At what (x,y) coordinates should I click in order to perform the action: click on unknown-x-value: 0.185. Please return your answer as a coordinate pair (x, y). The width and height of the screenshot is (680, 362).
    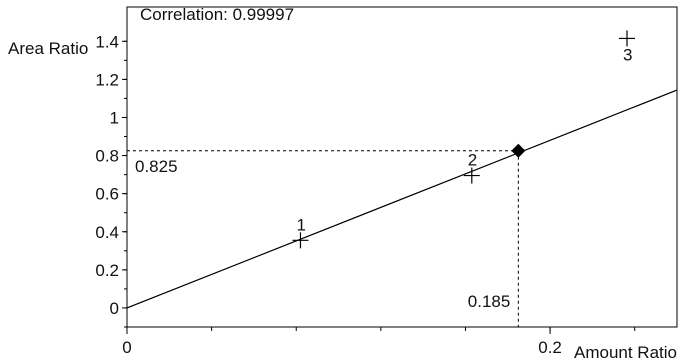
    Looking at the image, I should click on (489, 301).